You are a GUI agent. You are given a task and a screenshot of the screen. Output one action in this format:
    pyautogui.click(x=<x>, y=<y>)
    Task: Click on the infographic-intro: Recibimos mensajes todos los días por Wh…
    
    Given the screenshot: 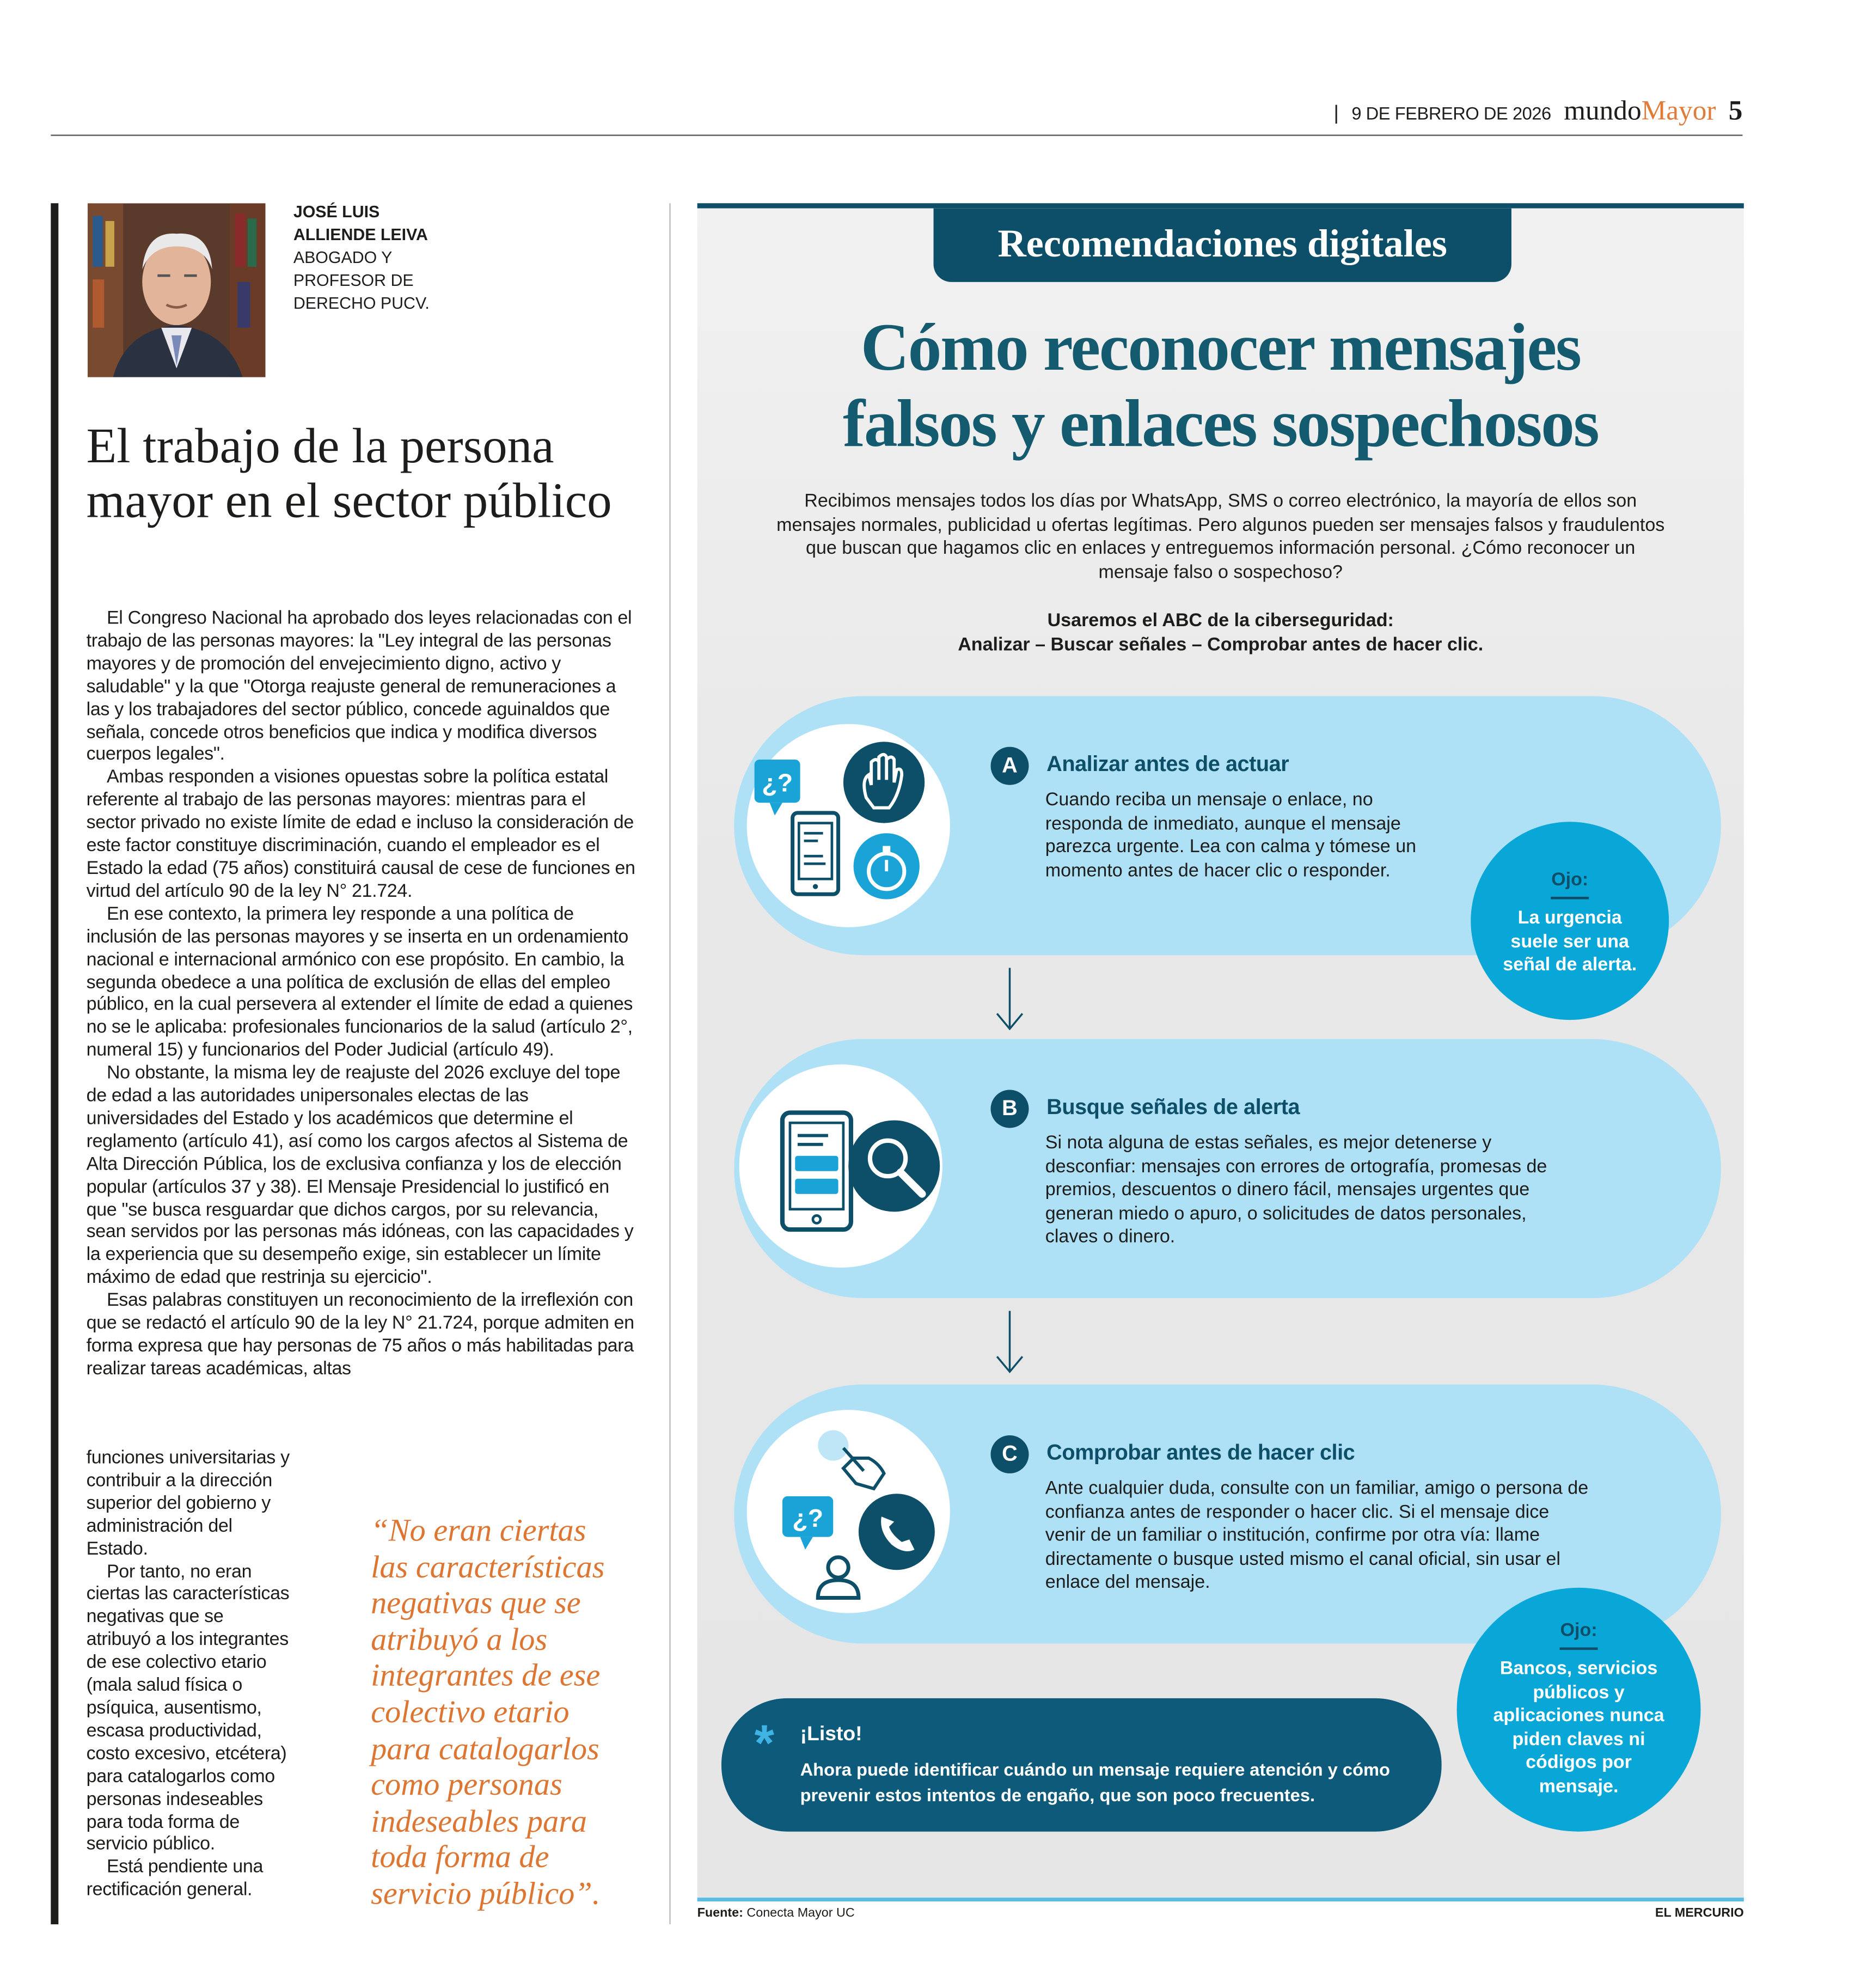 What is the action you would take?
    pyautogui.click(x=1220, y=537)
    